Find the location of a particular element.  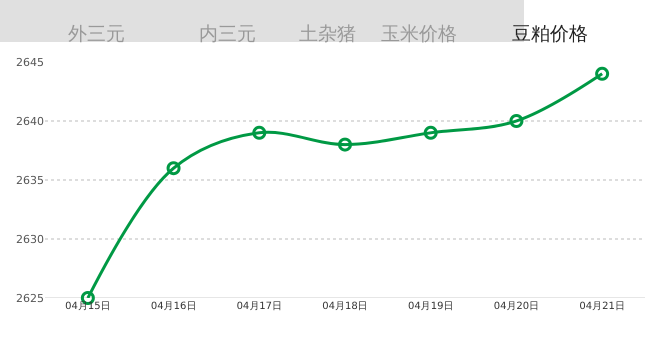

y-tick-label: 2630 is located at coordinates (30, 239).